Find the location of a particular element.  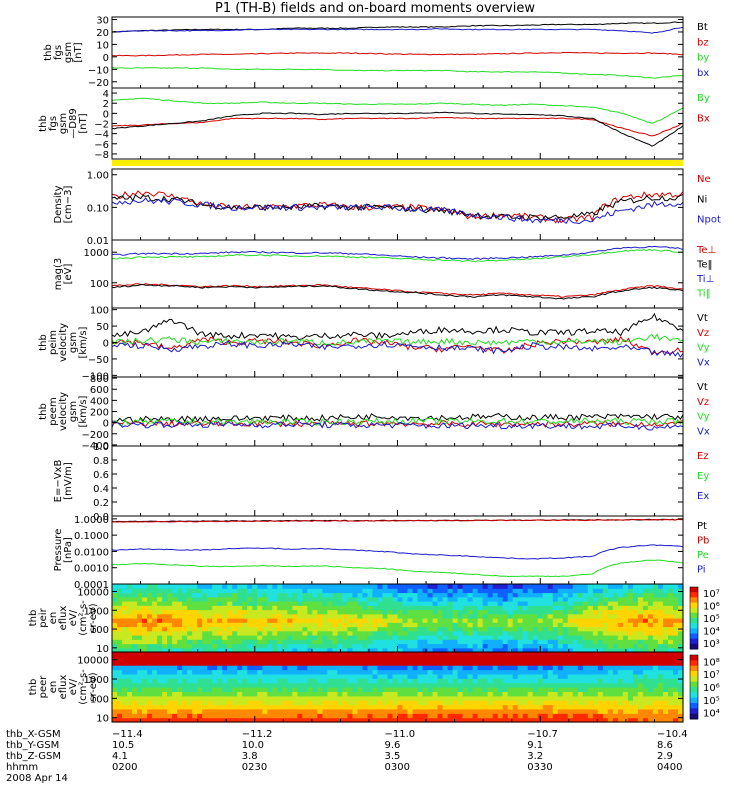

colorbar-tick-label: 10⁸ is located at coordinates (711, 662).